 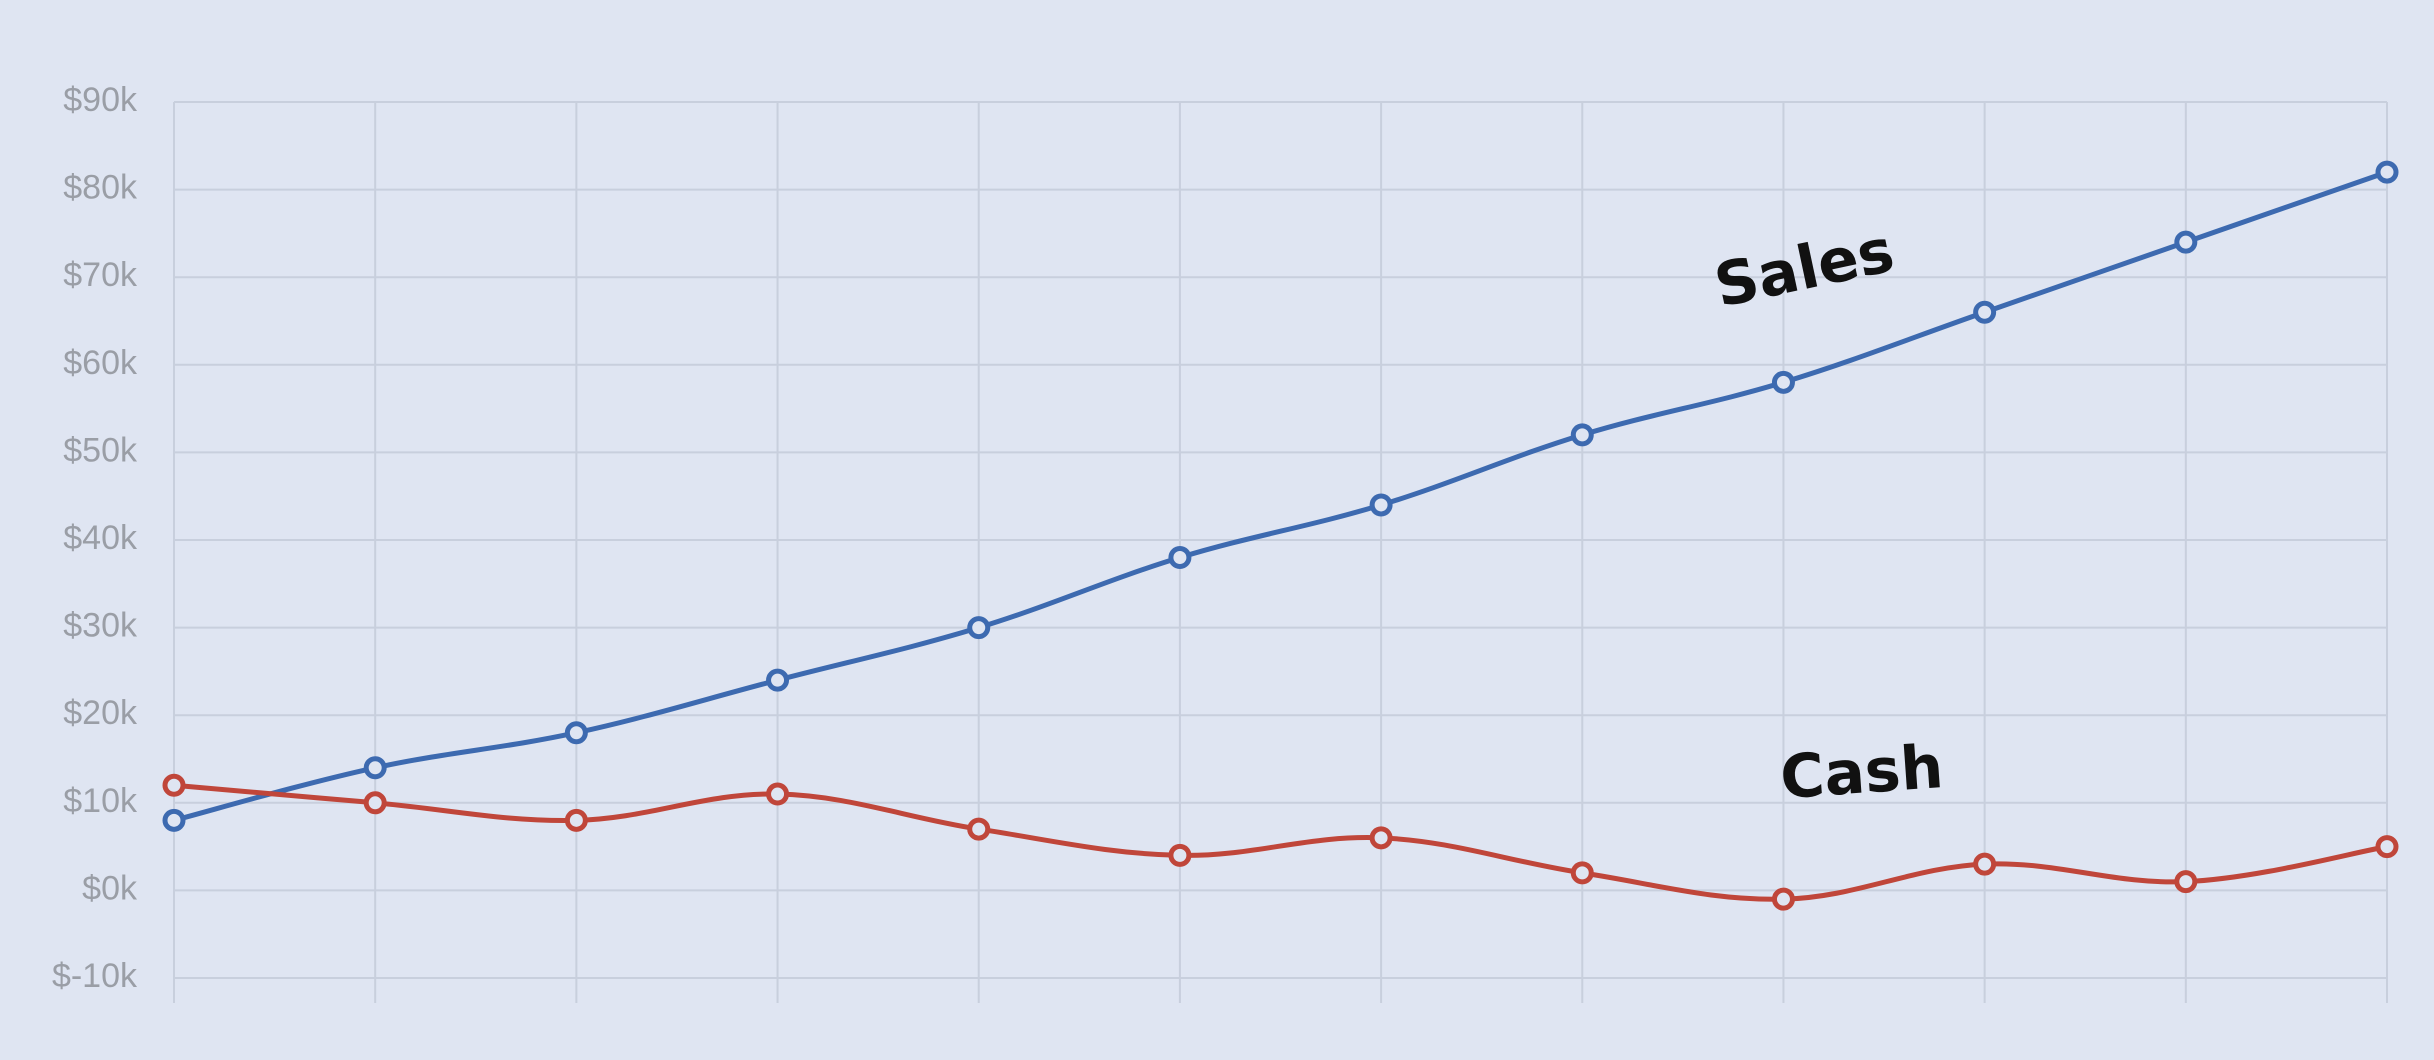 I want to click on y-tick-label: $90k, so click(x=100, y=100).